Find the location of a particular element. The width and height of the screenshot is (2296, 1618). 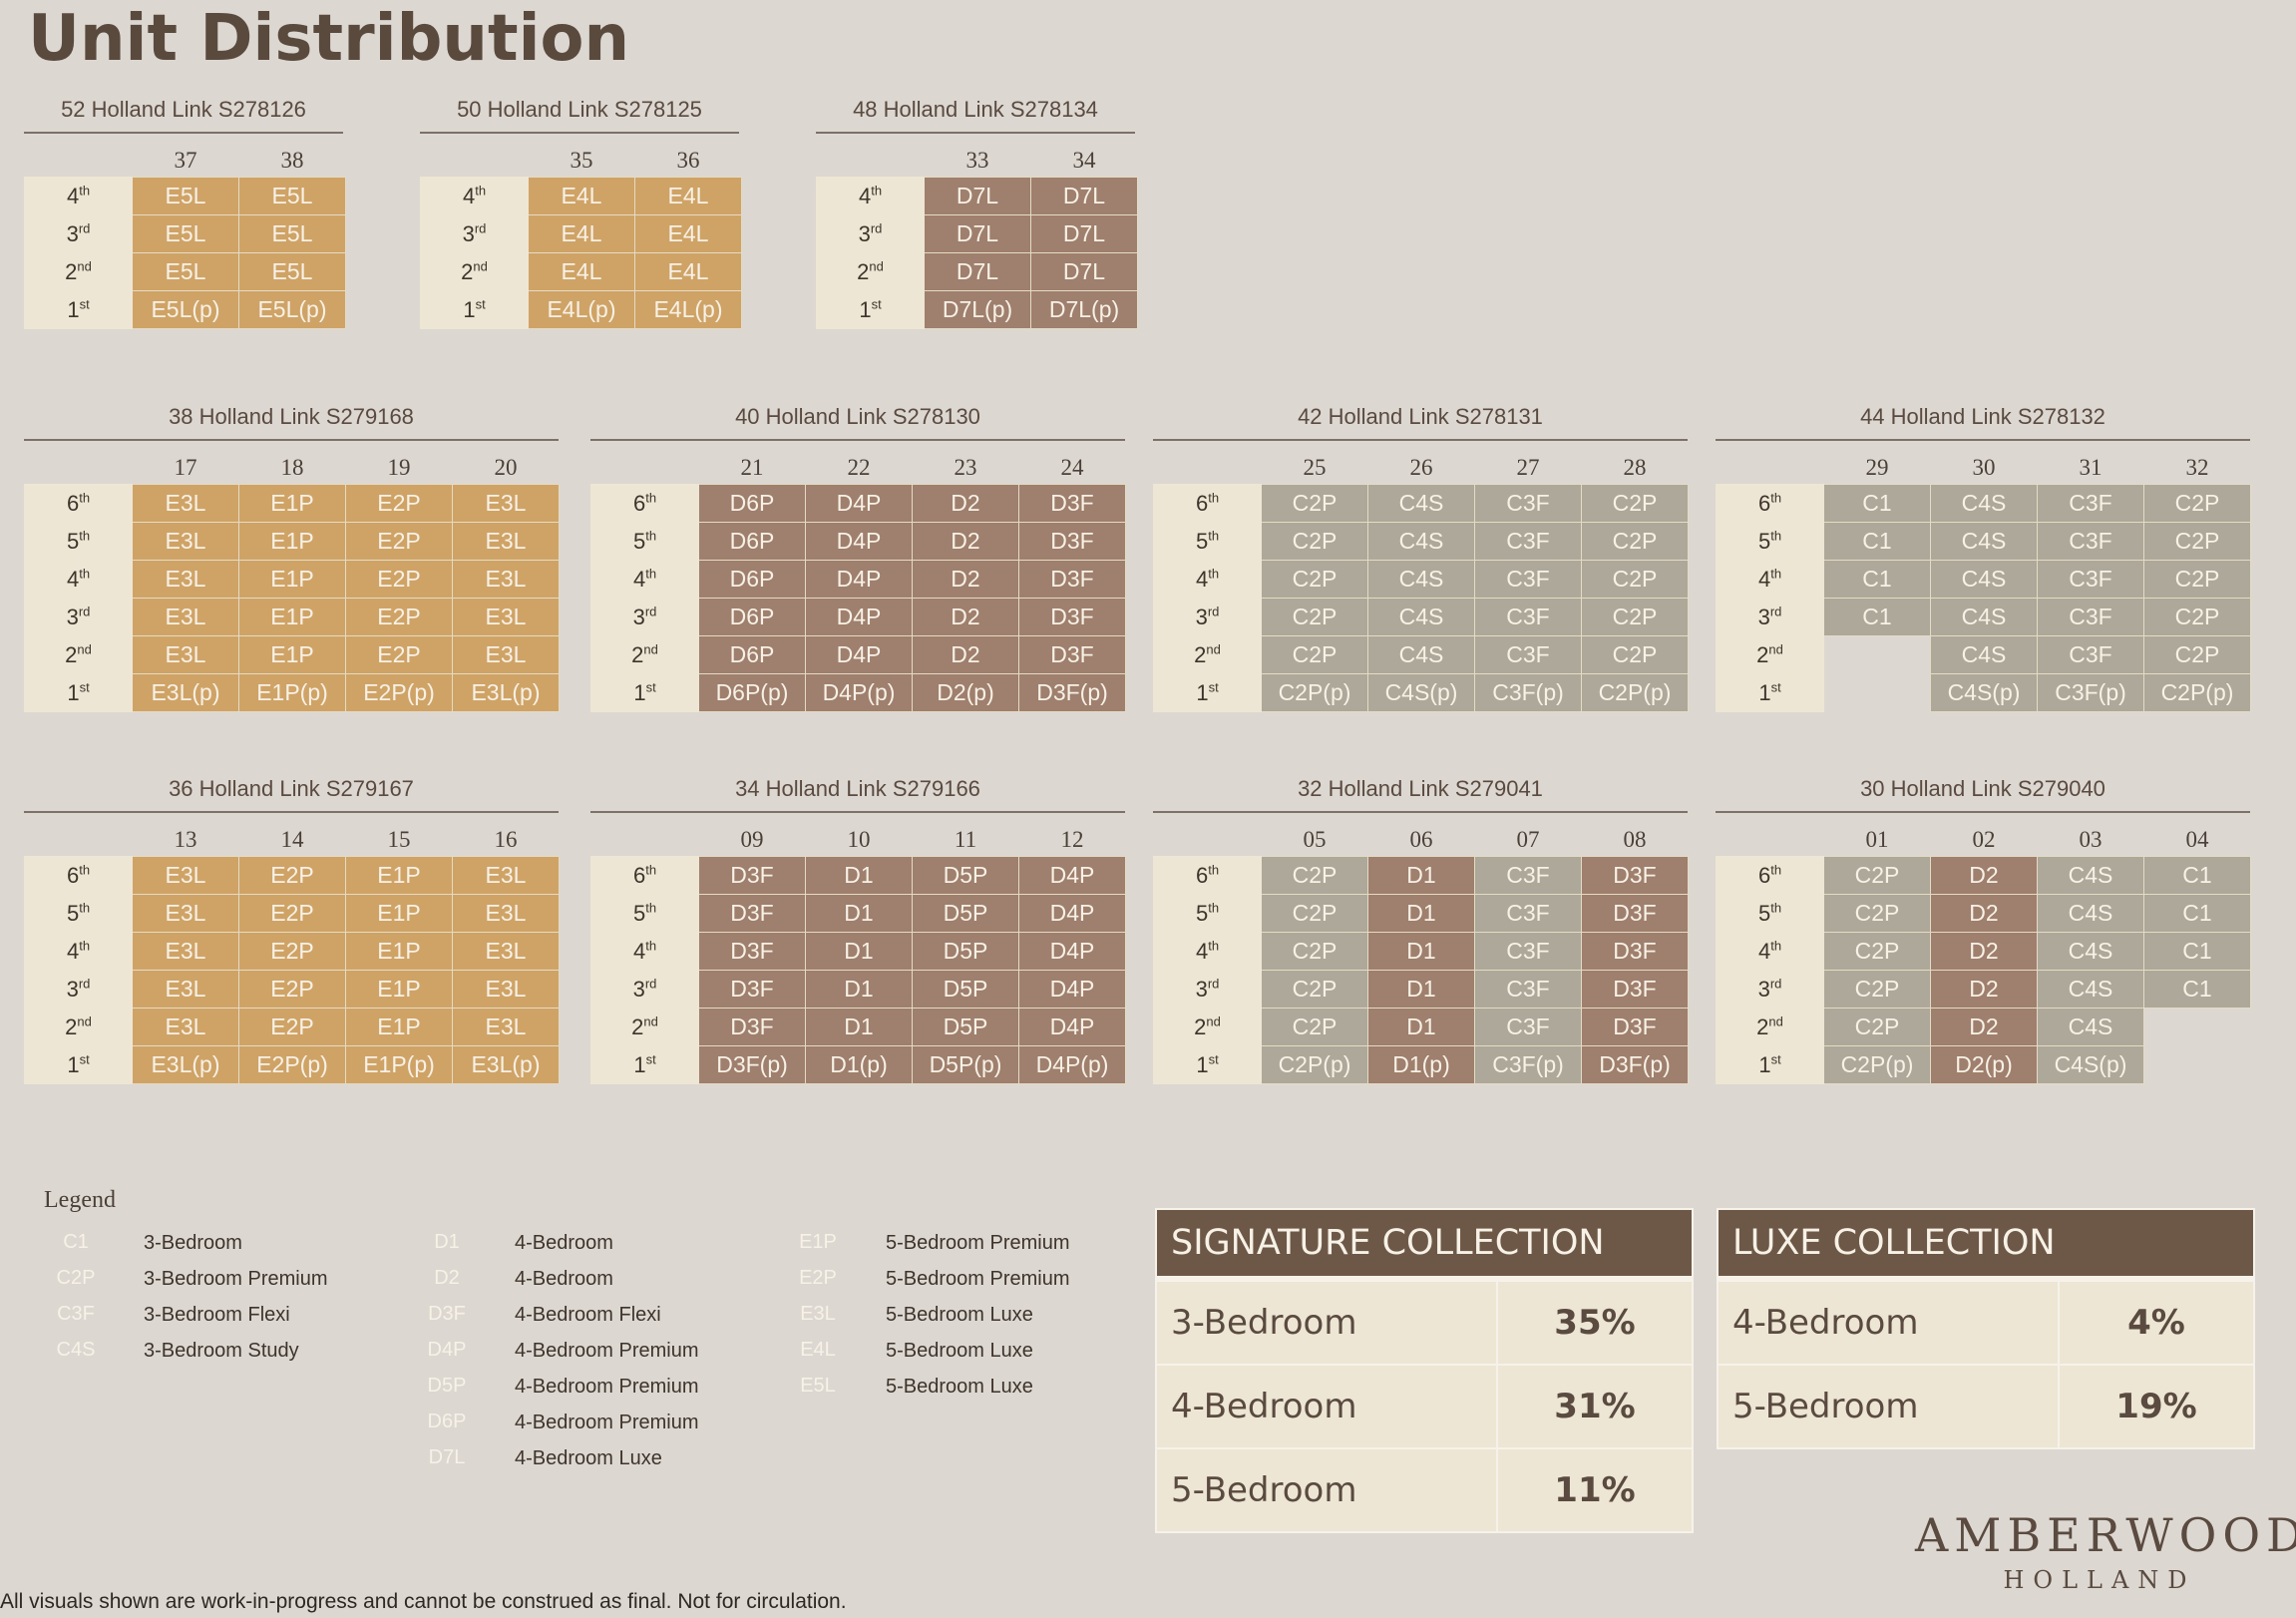

unit-cell: D7L is located at coordinates (978, 272).